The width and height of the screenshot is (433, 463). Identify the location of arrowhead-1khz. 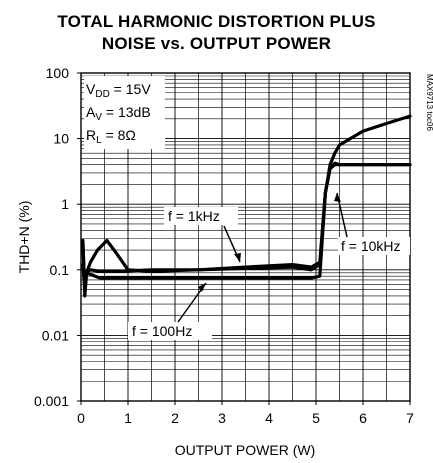
(237, 257).